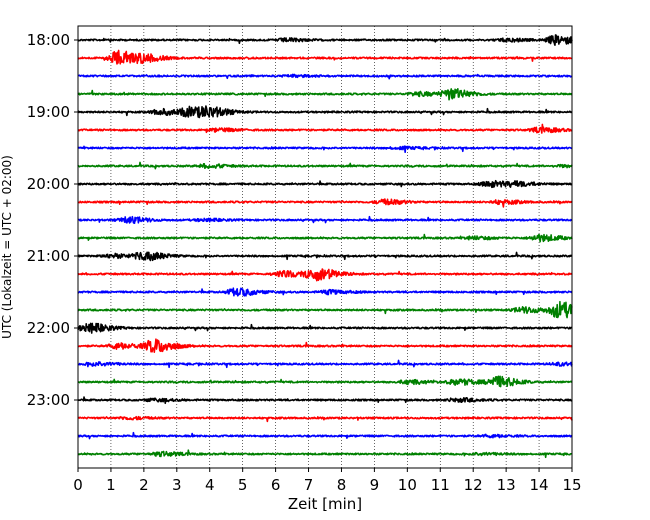 The image size is (650, 520). I want to click on y-tick-label: 18:00, so click(48, 40).